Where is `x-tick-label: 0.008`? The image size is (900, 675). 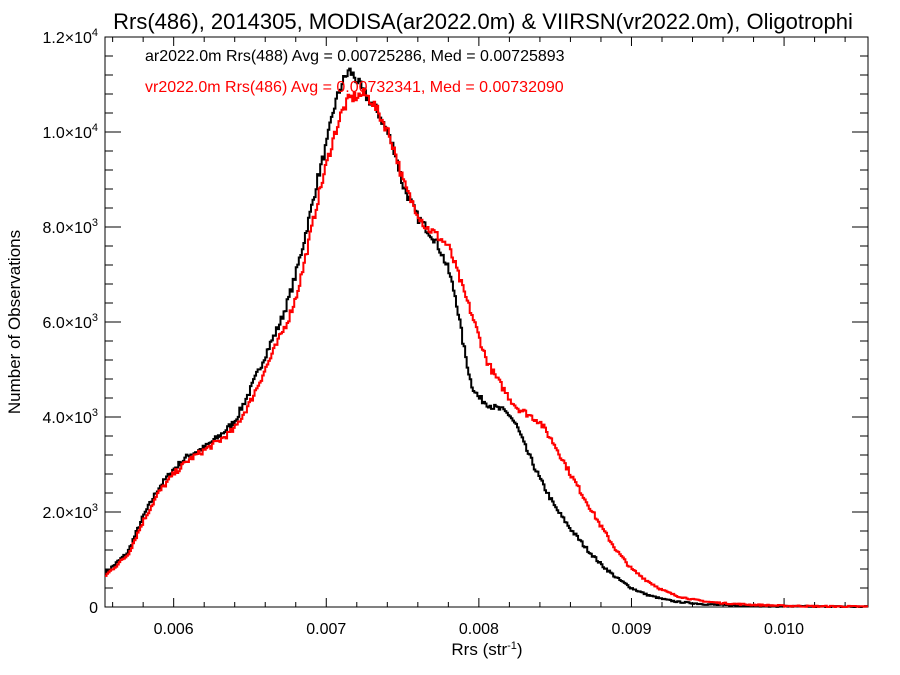
x-tick-label: 0.008 is located at coordinates (479, 629).